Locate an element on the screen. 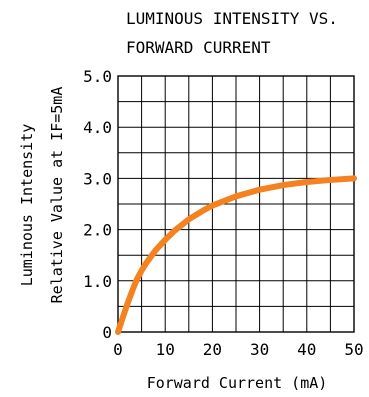 This screenshot has height=397, width=369. x-tick-label: 30 is located at coordinates (259, 349).